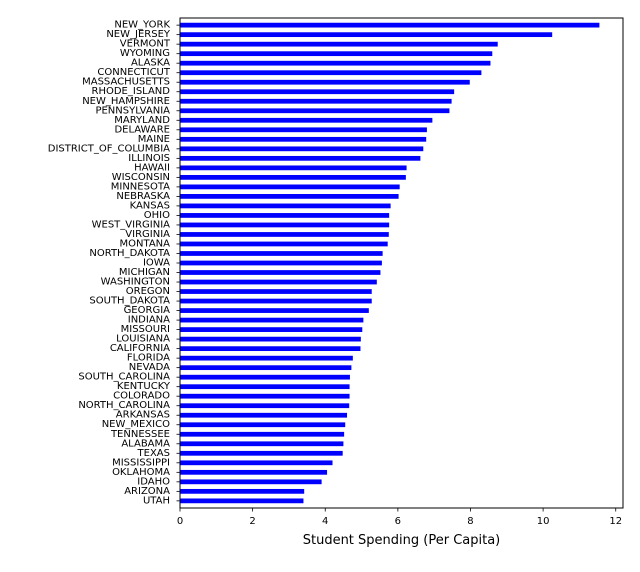 This screenshot has height=572, width=640. What do you see at coordinates (325, 521) in the screenshot?
I see `x-tick-label: 4` at bounding box center [325, 521].